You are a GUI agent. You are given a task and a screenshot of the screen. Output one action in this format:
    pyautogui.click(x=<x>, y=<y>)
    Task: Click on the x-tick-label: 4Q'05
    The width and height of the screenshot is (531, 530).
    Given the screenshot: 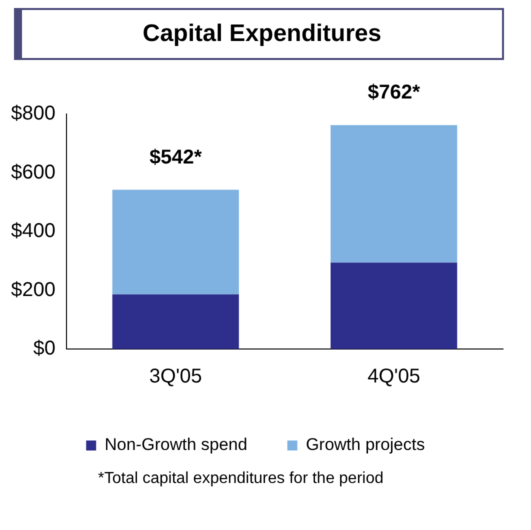 What is the action you would take?
    pyautogui.click(x=394, y=377)
    